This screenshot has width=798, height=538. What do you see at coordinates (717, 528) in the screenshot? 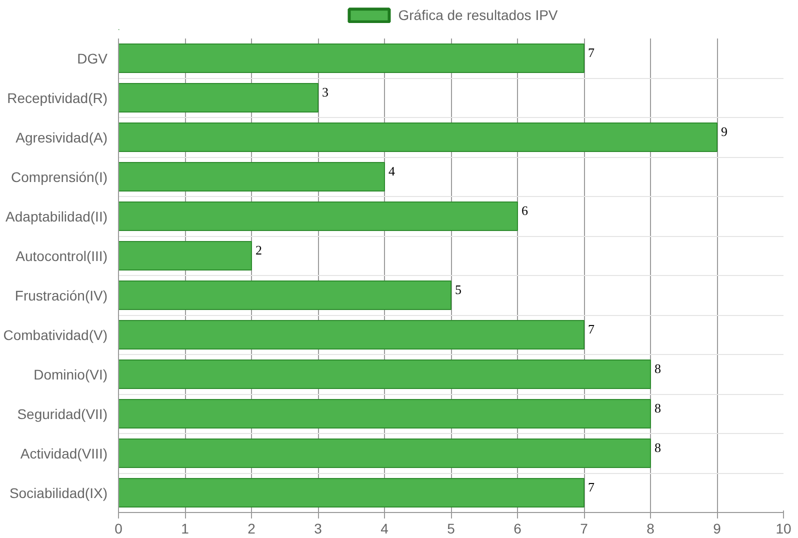
I see `x-tick-label: 9` at bounding box center [717, 528].